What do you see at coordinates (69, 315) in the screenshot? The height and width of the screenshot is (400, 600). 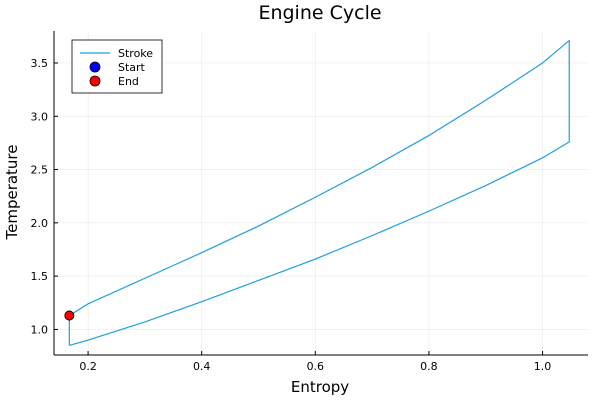 I see `point-end` at bounding box center [69, 315].